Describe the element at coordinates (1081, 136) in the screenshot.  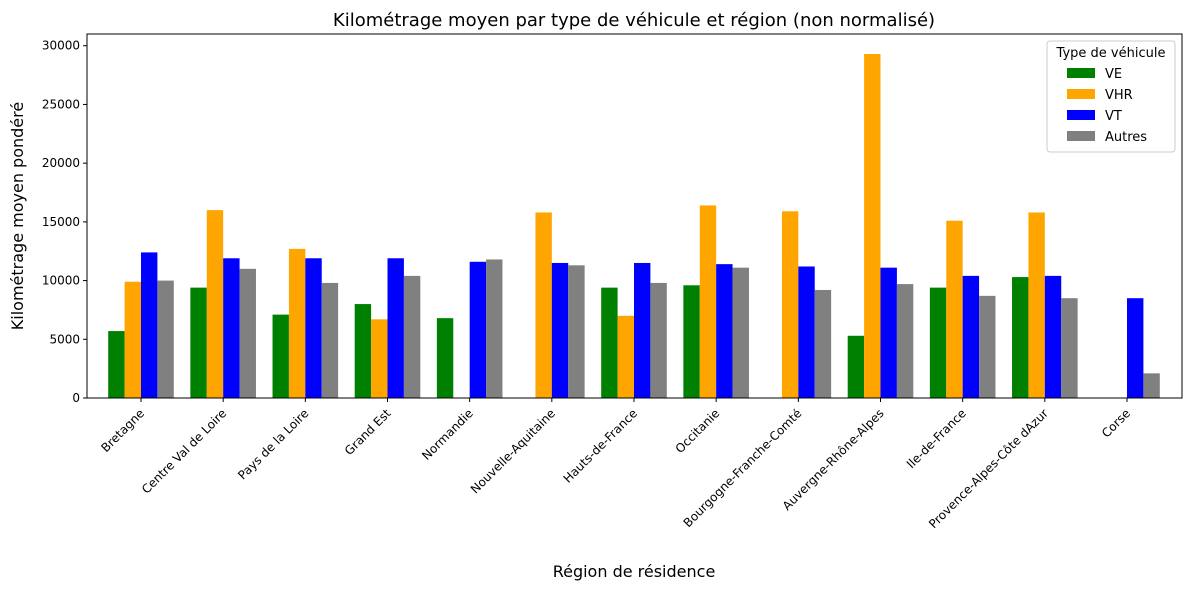
I see `legend-swatch-autres` at that location.